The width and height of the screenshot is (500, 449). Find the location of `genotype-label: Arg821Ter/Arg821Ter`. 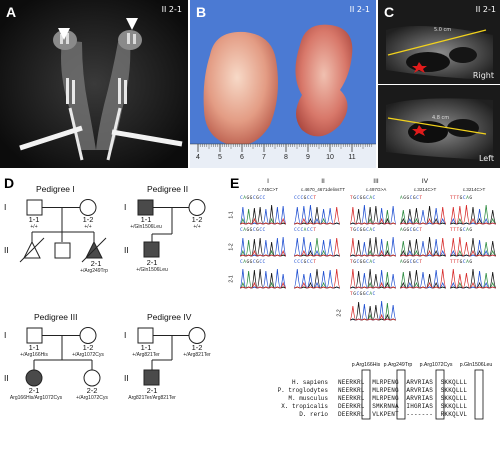

genotype-label: Arg821Ter/Arg821Ter is located at coordinates (152, 398).